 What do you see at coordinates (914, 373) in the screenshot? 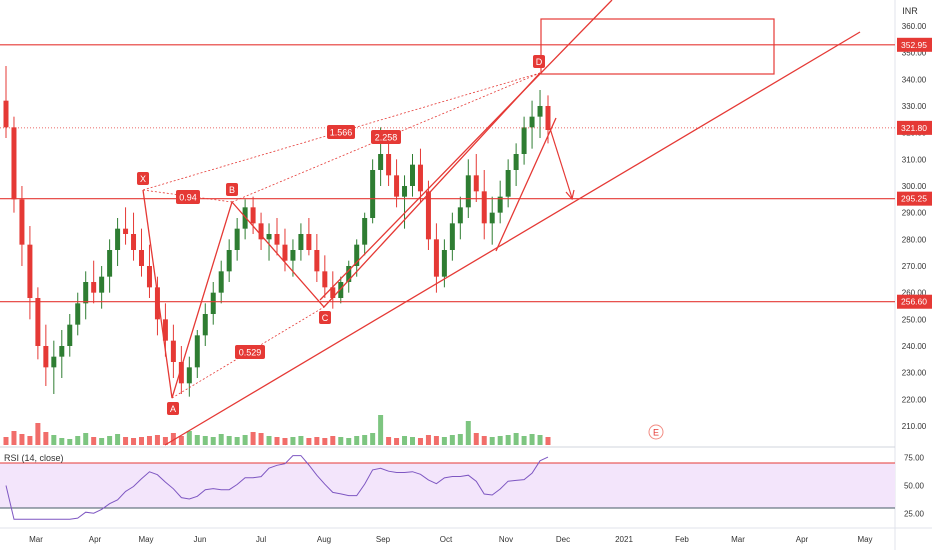
I see `price-tick: 230.00` at bounding box center [914, 373].